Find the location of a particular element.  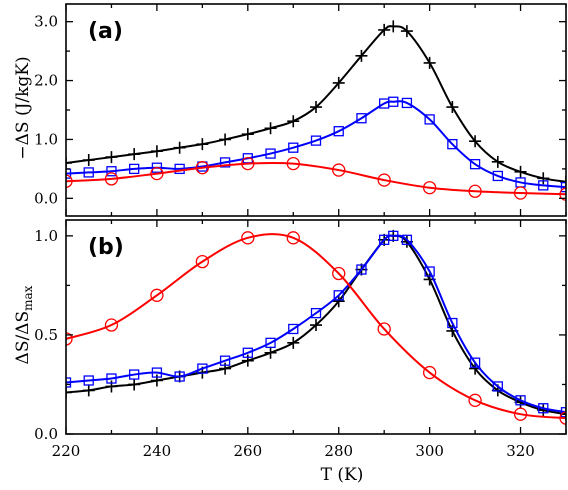

panel-b-y-tick-label-1: 0.5 is located at coordinates (46, 335).